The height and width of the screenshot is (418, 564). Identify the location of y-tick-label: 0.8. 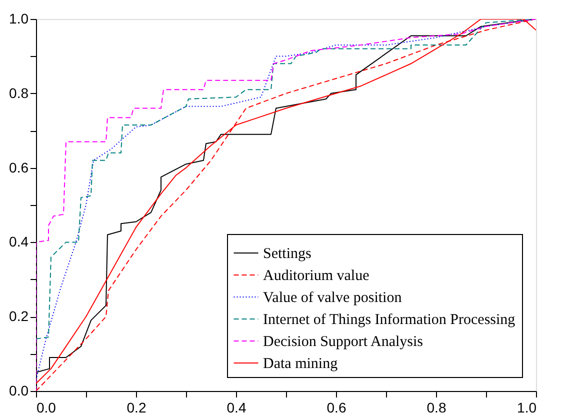
(19, 92).